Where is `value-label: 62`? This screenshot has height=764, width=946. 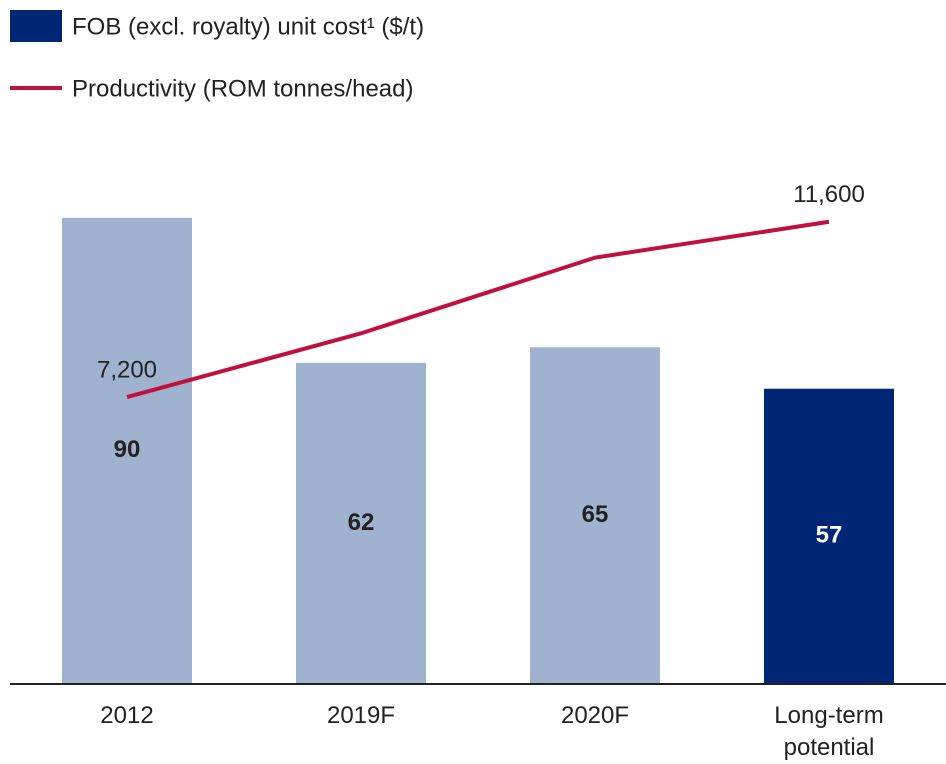
value-label: 62 is located at coordinates (361, 522).